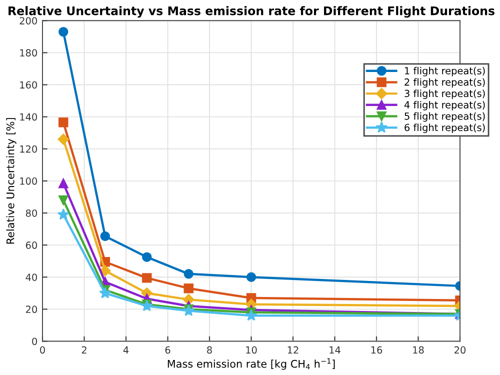 The width and height of the screenshot is (500, 375). I want to click on legend-label: 1 flight repeat(s), so click(445, 71).